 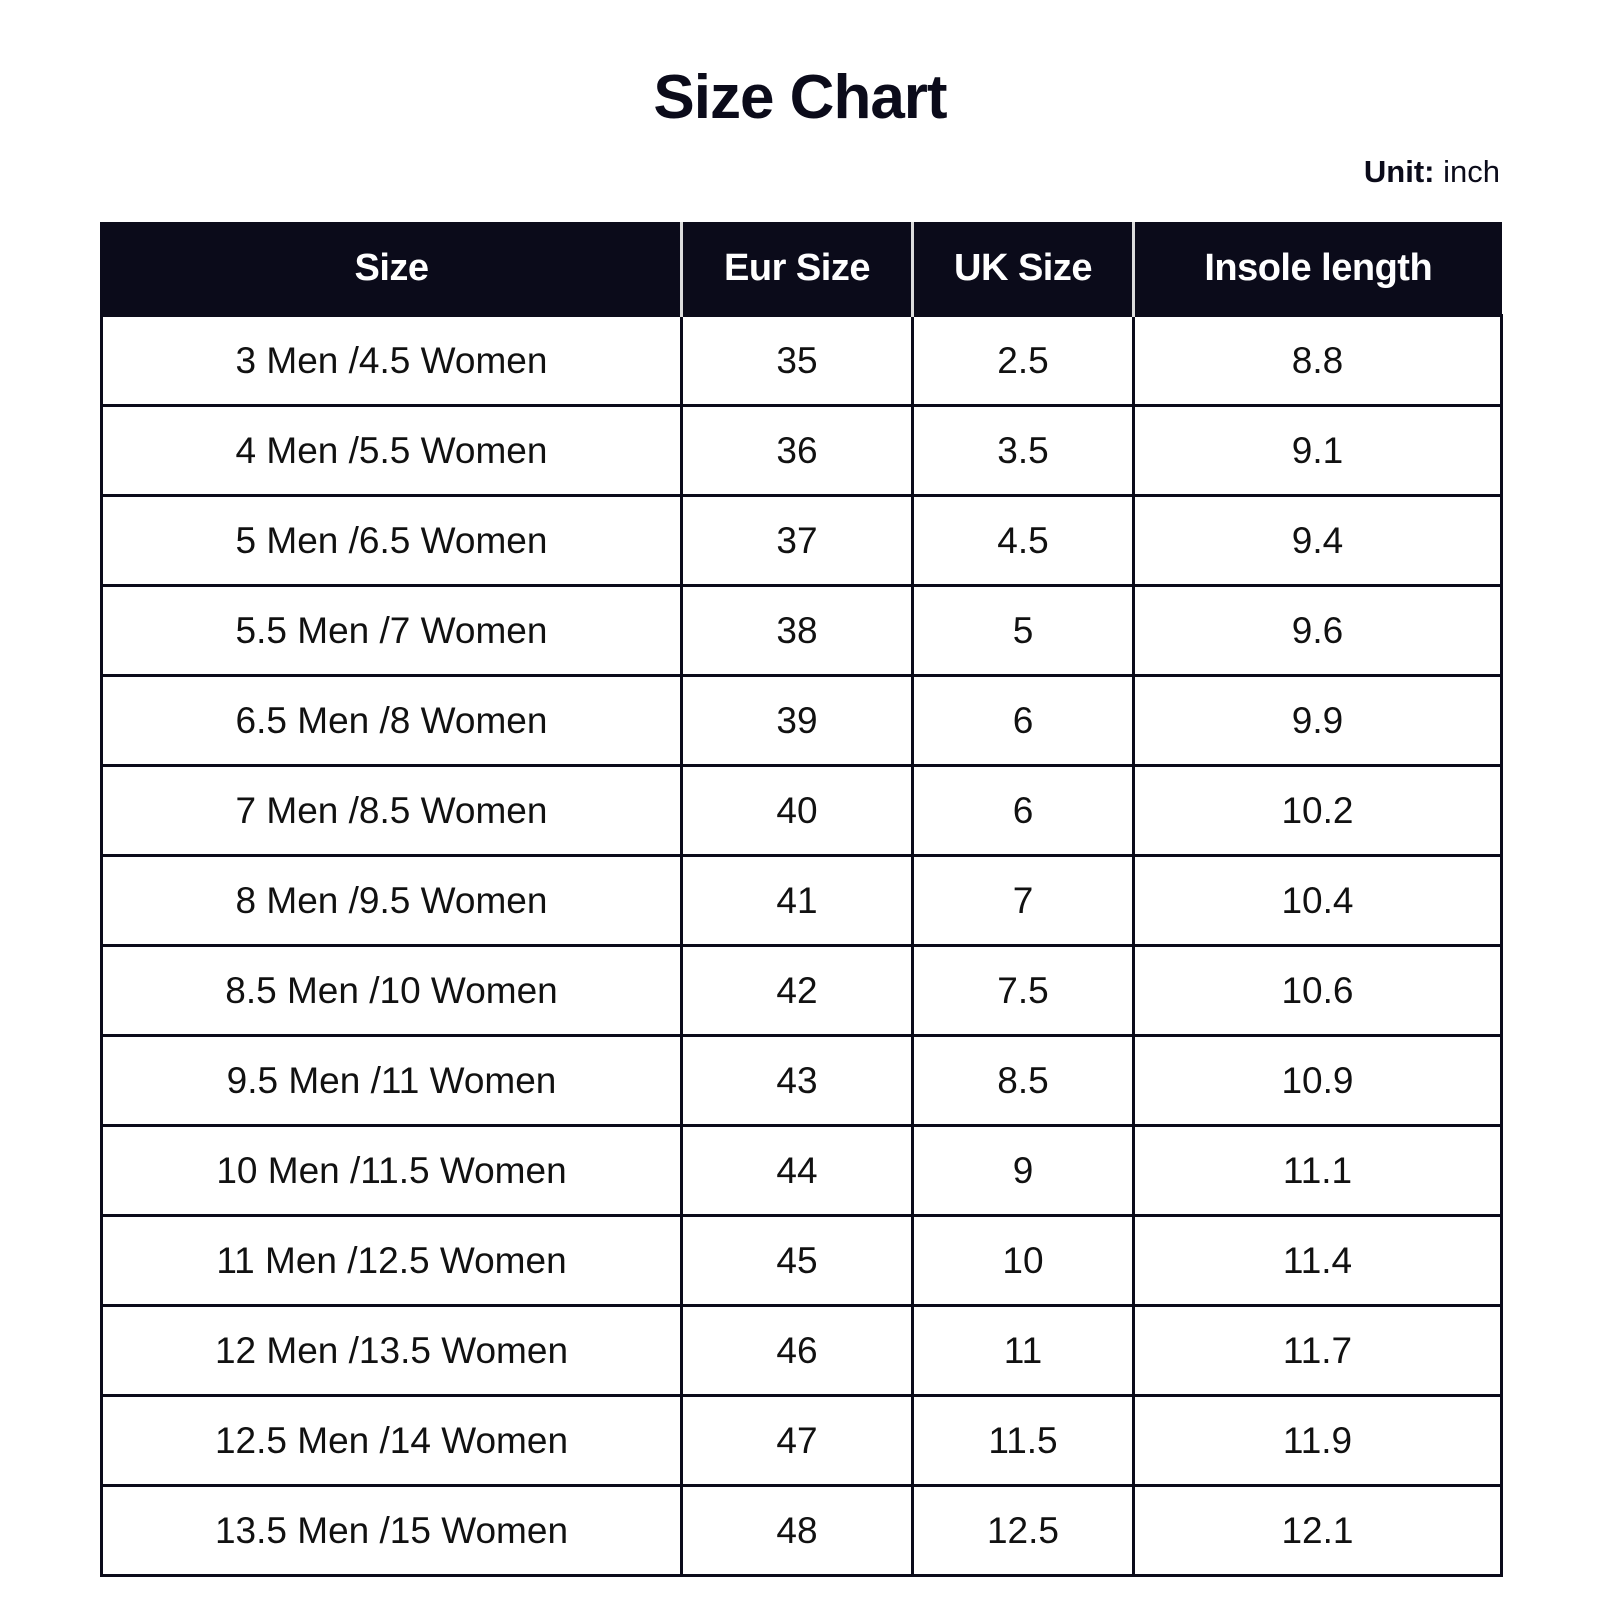 What do you see at coordinates (1317, 1440) in the screenshot?
I see `cell-insole-length: 11.9` at bounding box center [1317, 1440].